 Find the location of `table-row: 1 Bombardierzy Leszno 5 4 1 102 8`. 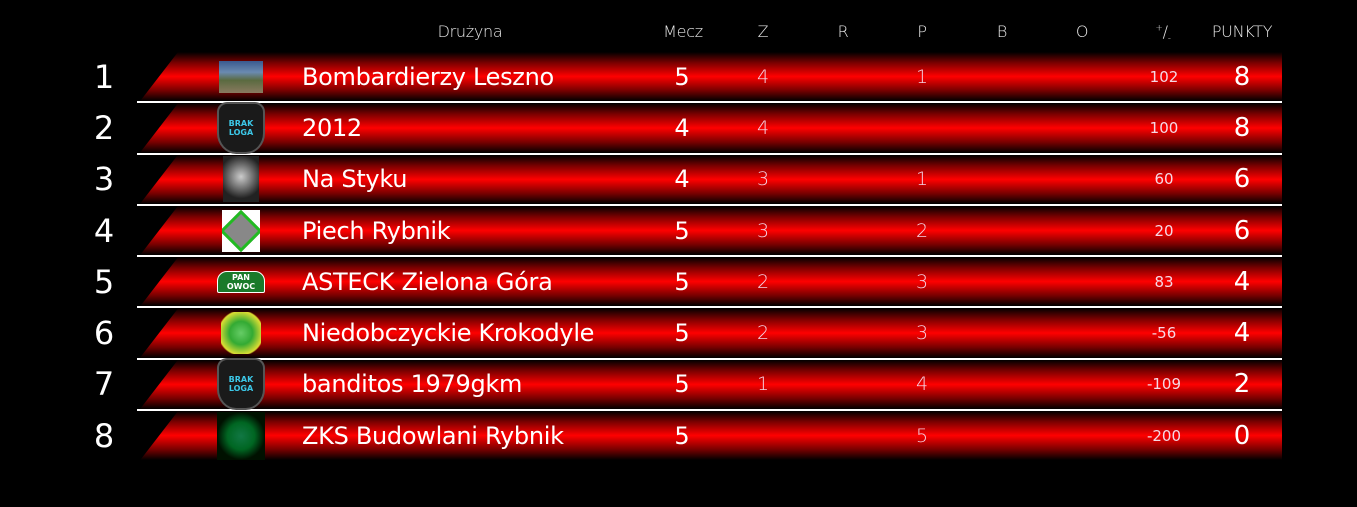

table-row: 1 Bombardierzy Leszno 5 4 1 102 8 is located at coordinates (678, 78).